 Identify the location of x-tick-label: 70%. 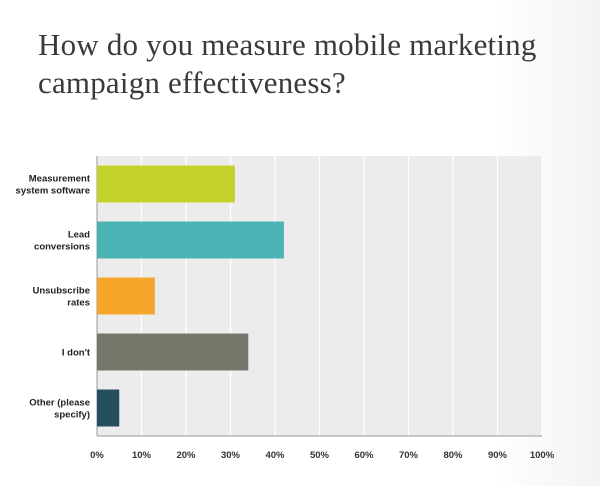
(409, 455).